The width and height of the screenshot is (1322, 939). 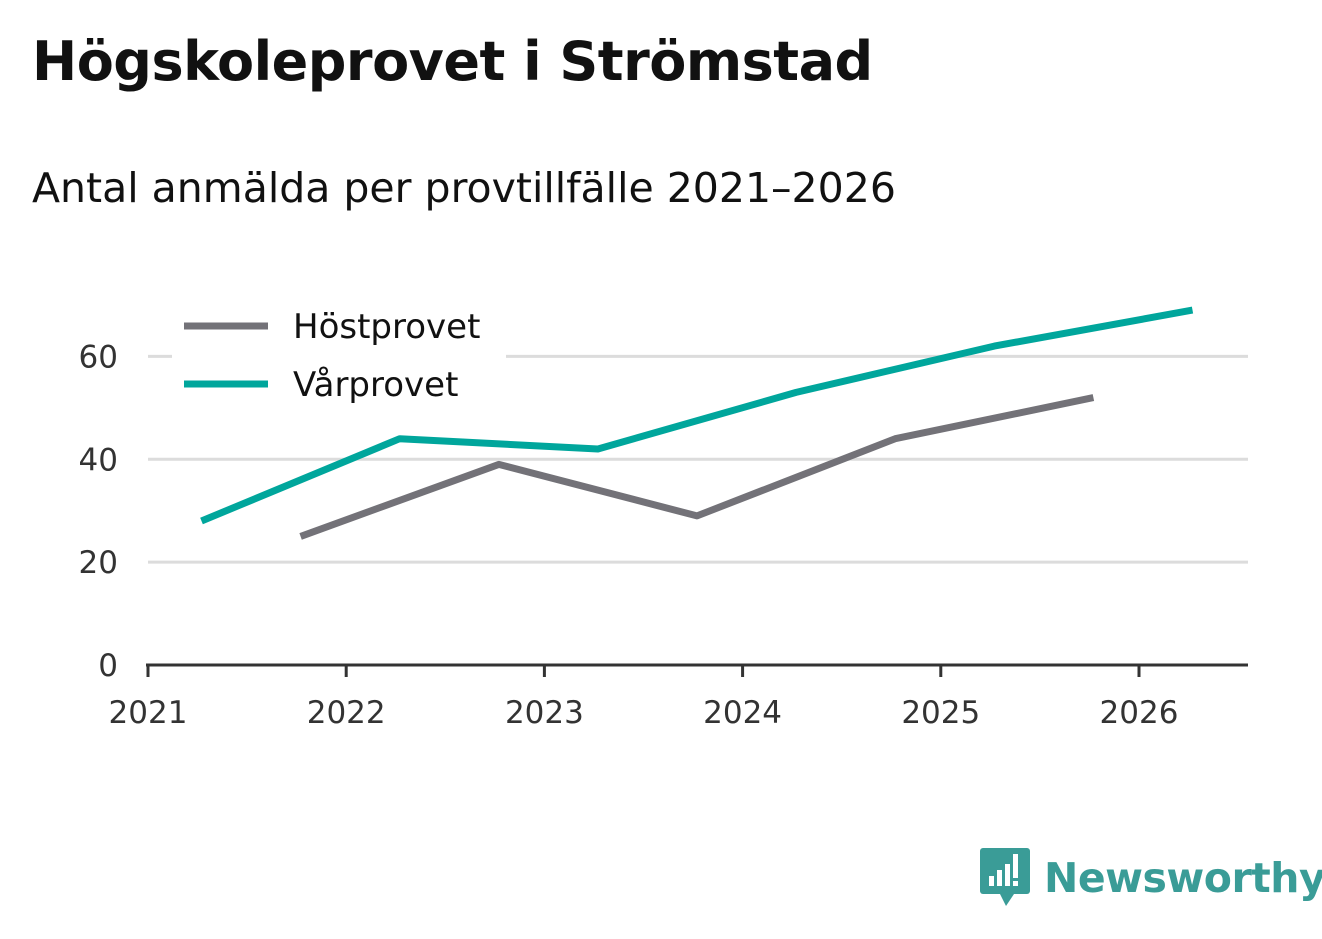 I want to click on y-tick-label: 60, so click(x=98, y=357).